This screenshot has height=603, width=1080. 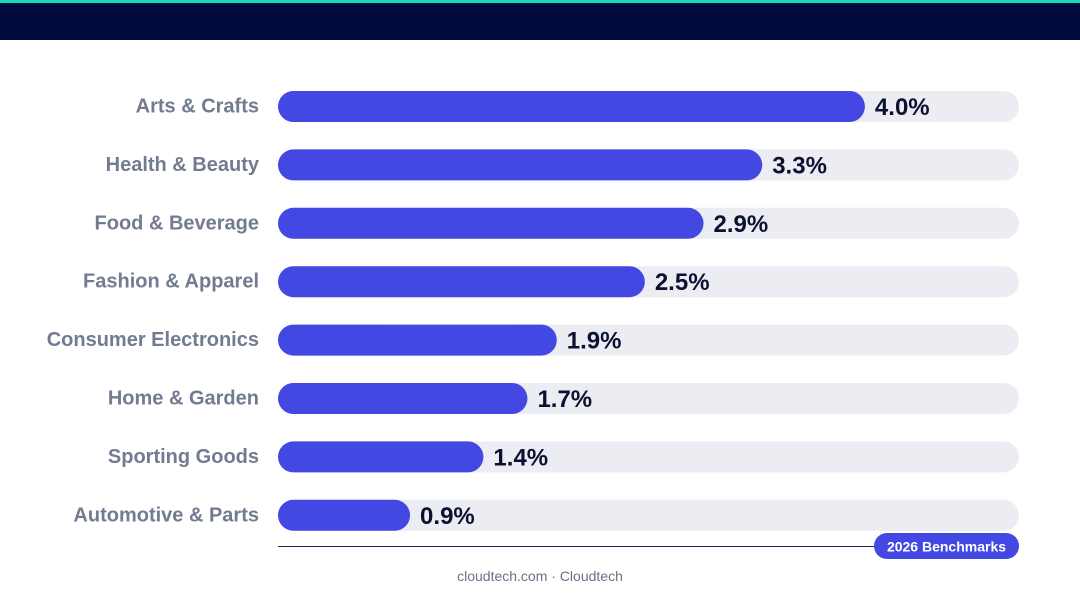 What do you see at coordinates (183, 457) in the screenshot?
I see `category-label: Sporting Goods` at bounding box center [183, 457].